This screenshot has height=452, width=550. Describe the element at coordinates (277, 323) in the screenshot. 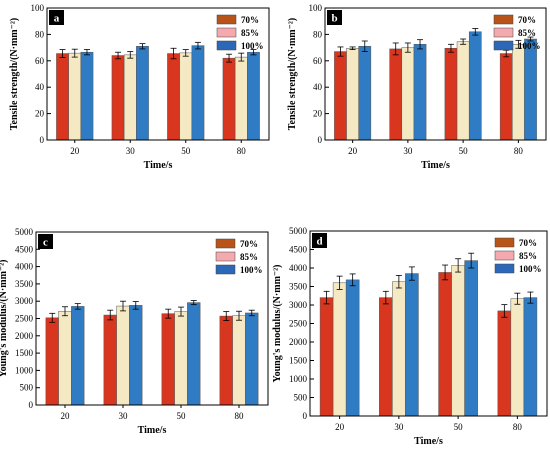

I see `y-axis-label: Young's modulus/(N·mm⁻²)` at that location.